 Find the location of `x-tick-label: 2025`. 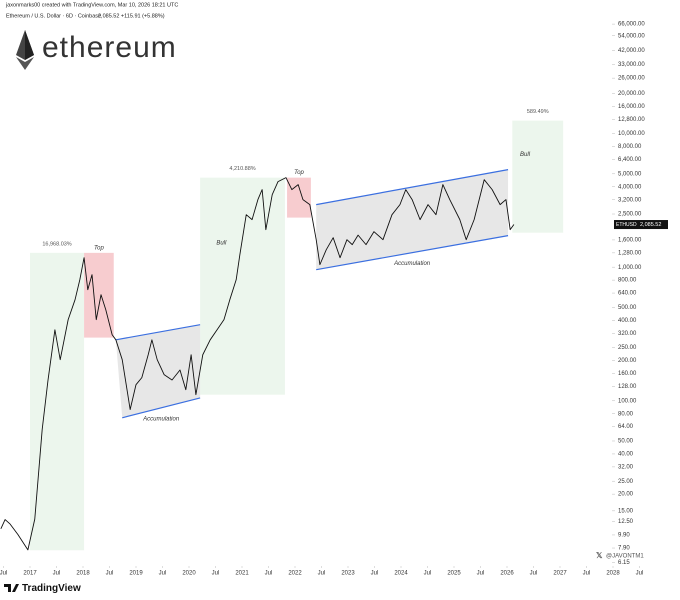

x-tick-label: 2025 is located at coordinates (454, 574).